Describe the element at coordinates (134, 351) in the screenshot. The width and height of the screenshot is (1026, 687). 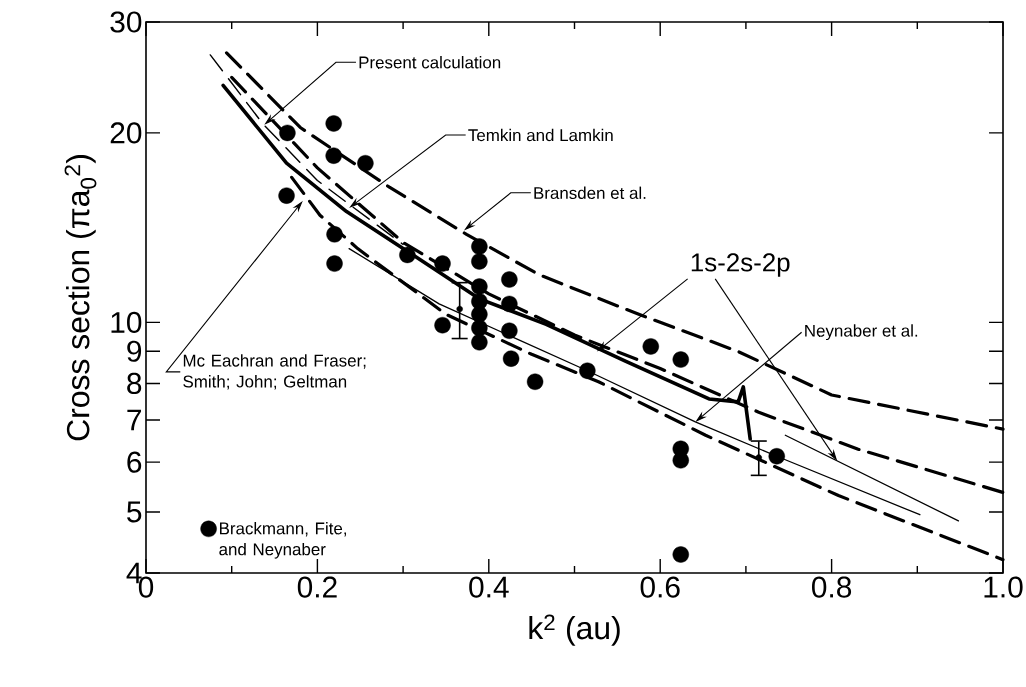
I see `y-tick-label: 9` at that location.